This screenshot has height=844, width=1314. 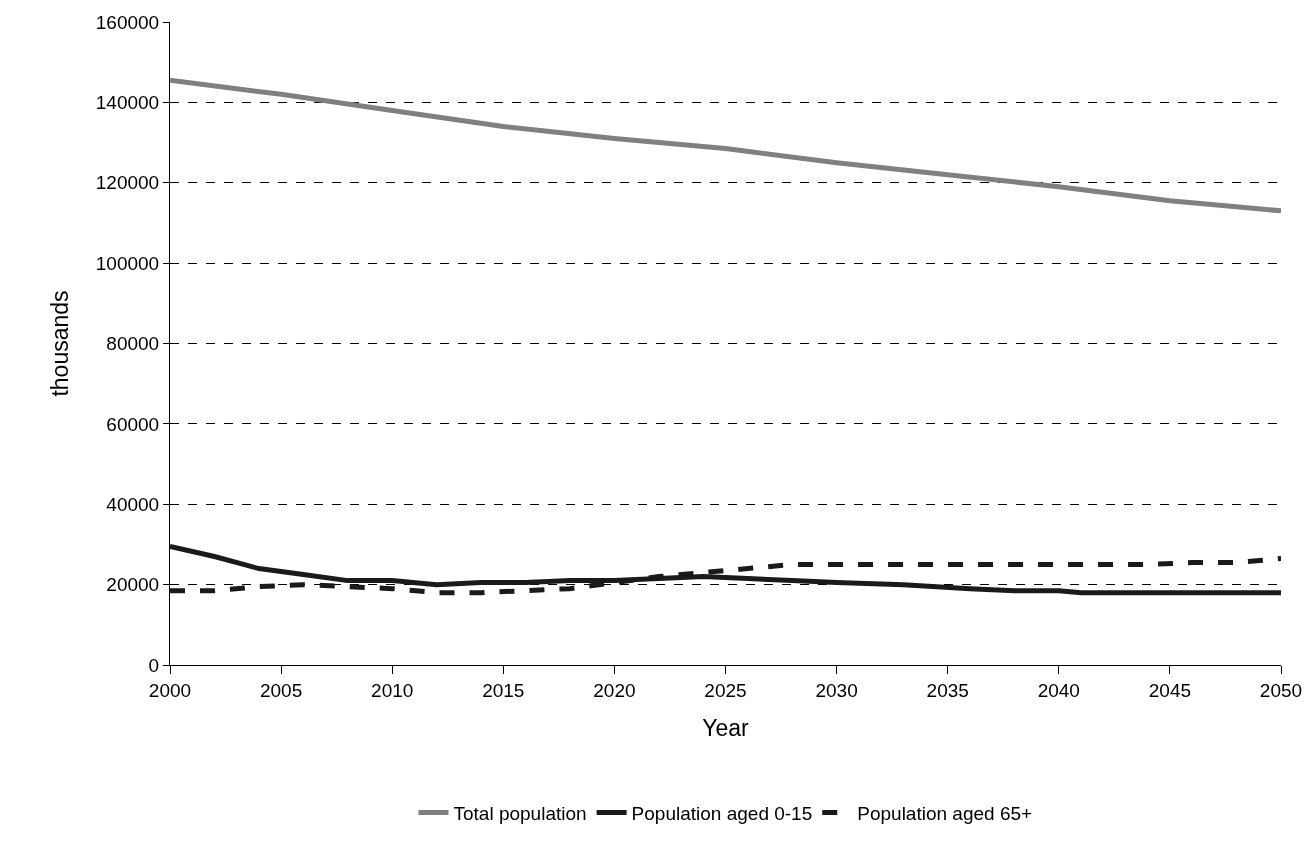 What do you see at coordinates (127, 22) in the screenshot?
I see `y-tick-label: 160000` at bounding box center [127, 22].